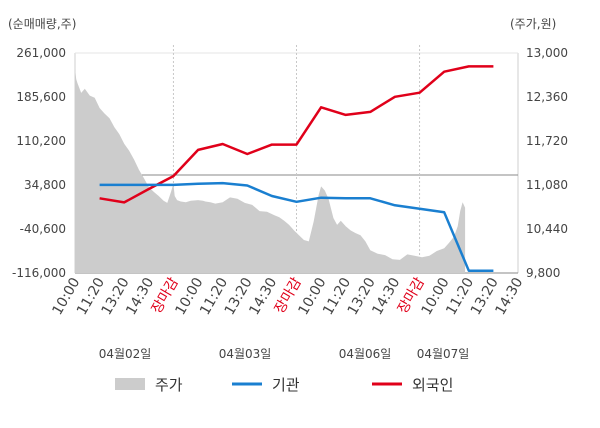 The image size is (600, 428). I want to click on left-axis-tick: 110,200, so click(41, 141).